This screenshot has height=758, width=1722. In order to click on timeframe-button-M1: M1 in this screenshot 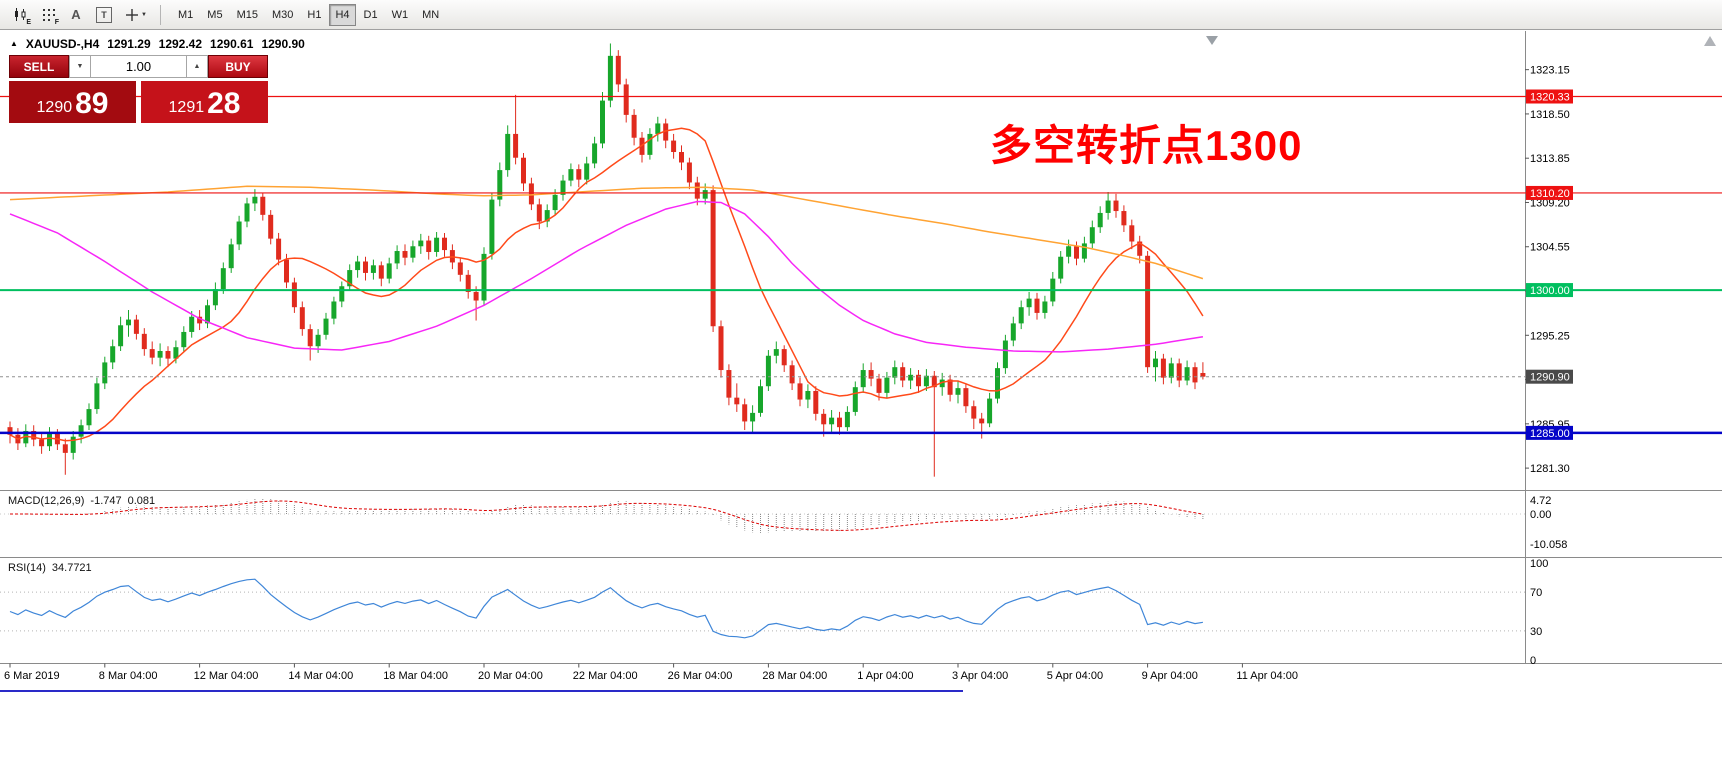, I will do `click(185, 15)`.